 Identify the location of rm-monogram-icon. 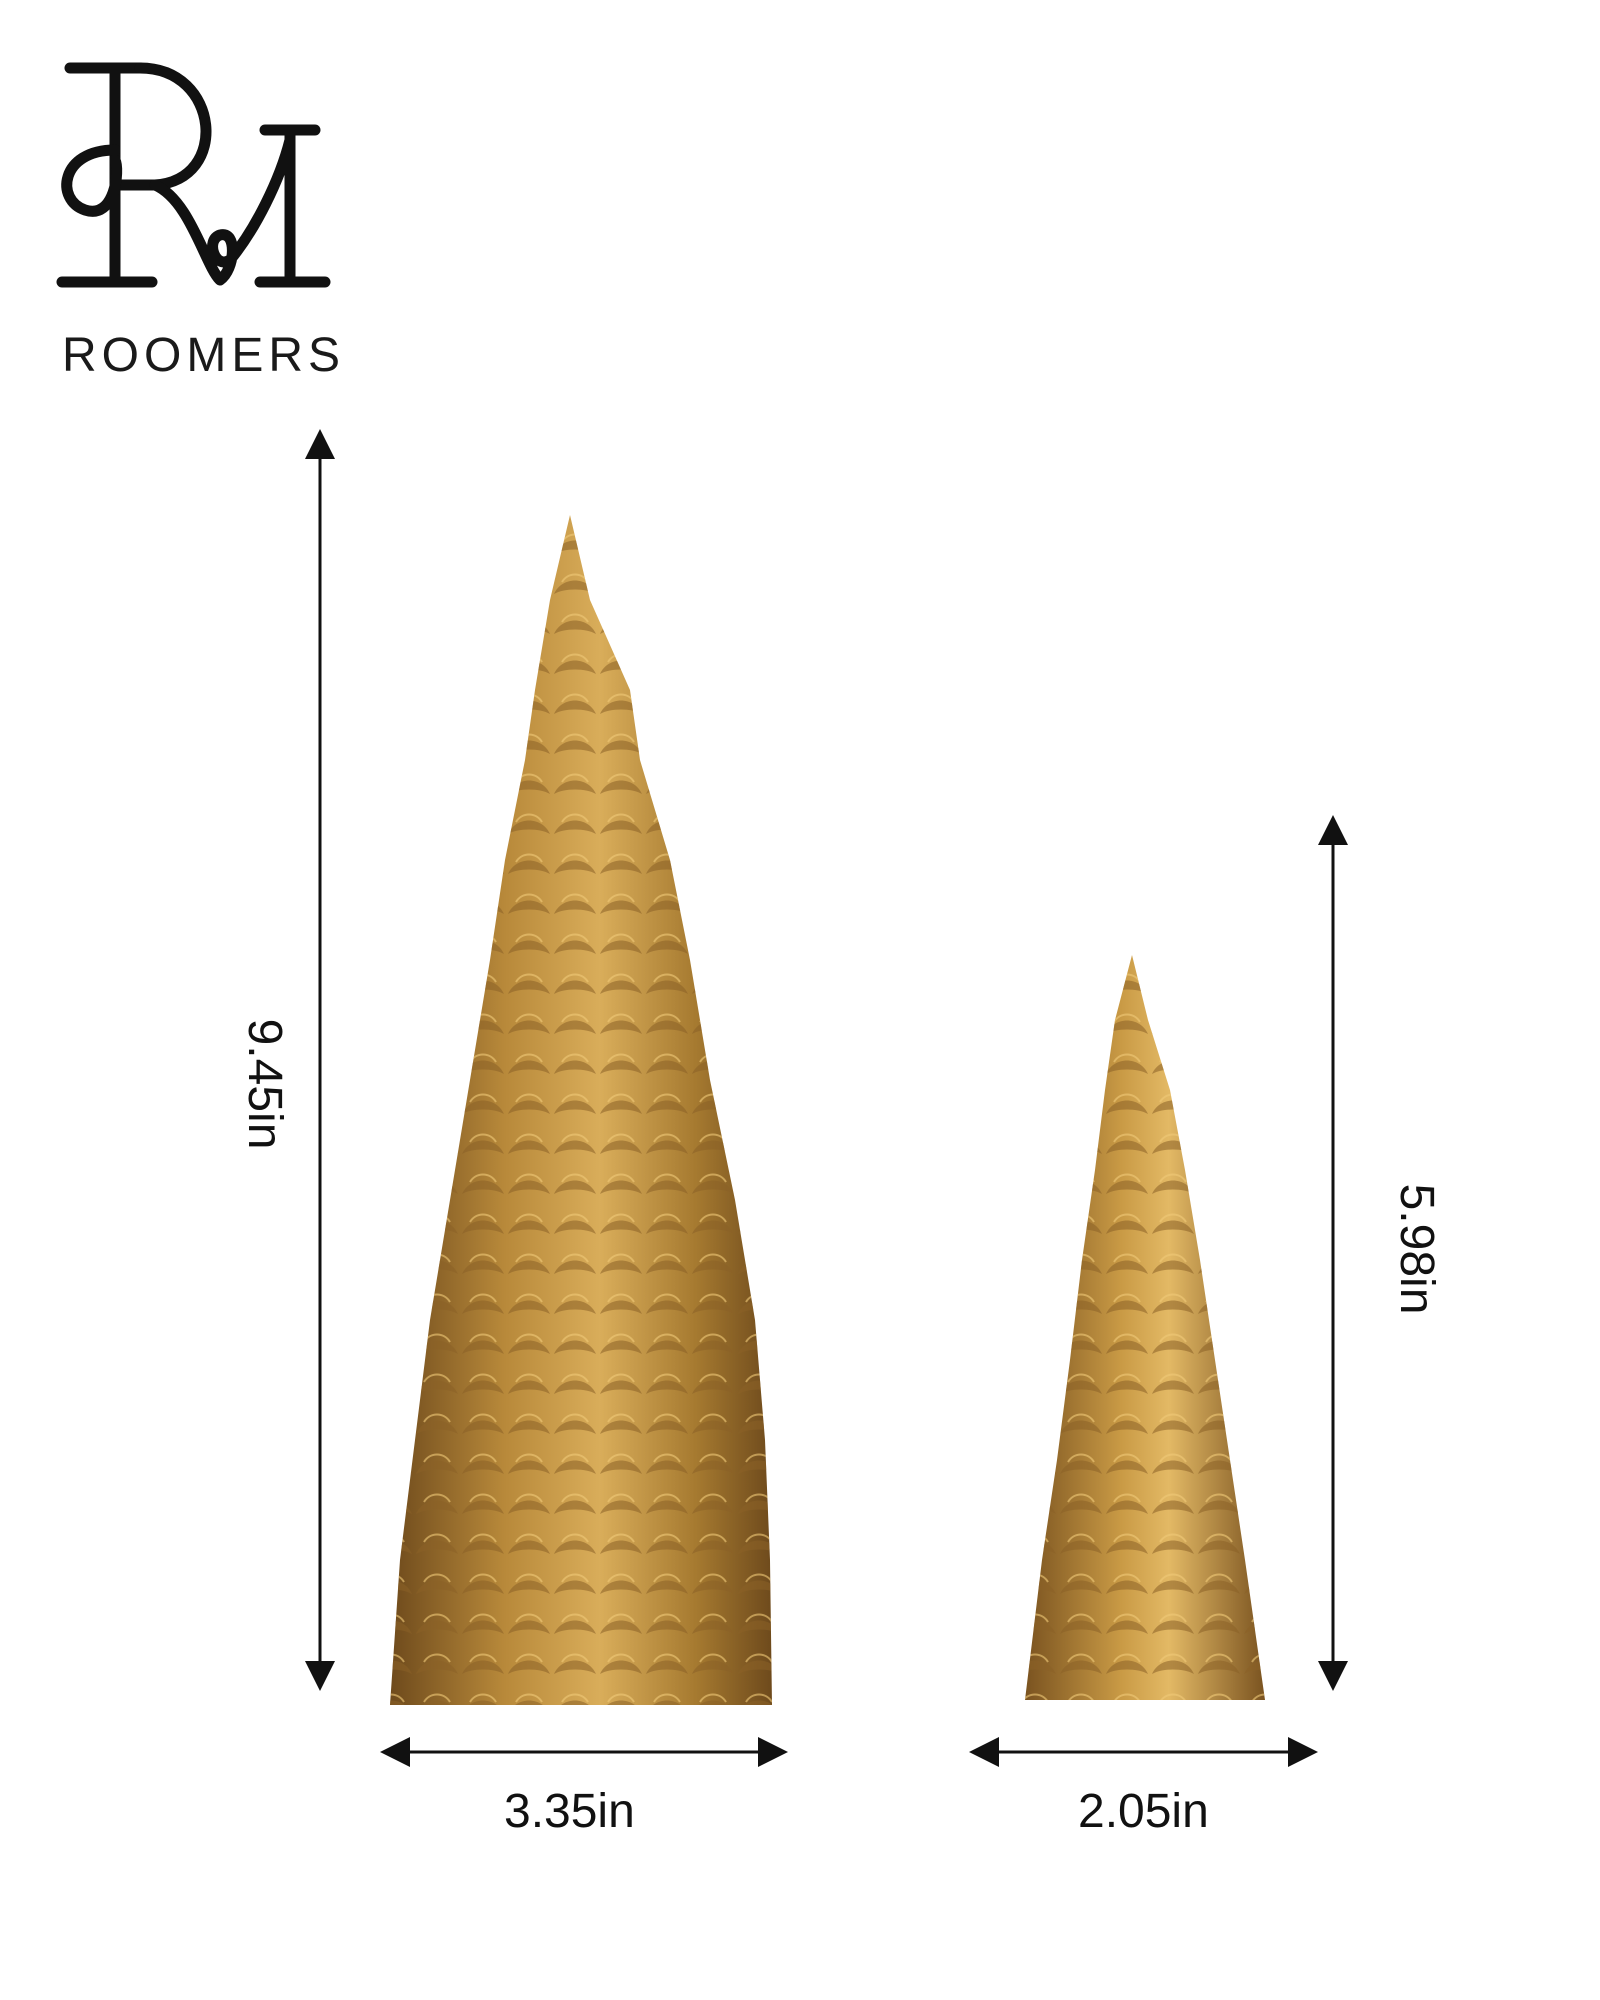
(193, 175).